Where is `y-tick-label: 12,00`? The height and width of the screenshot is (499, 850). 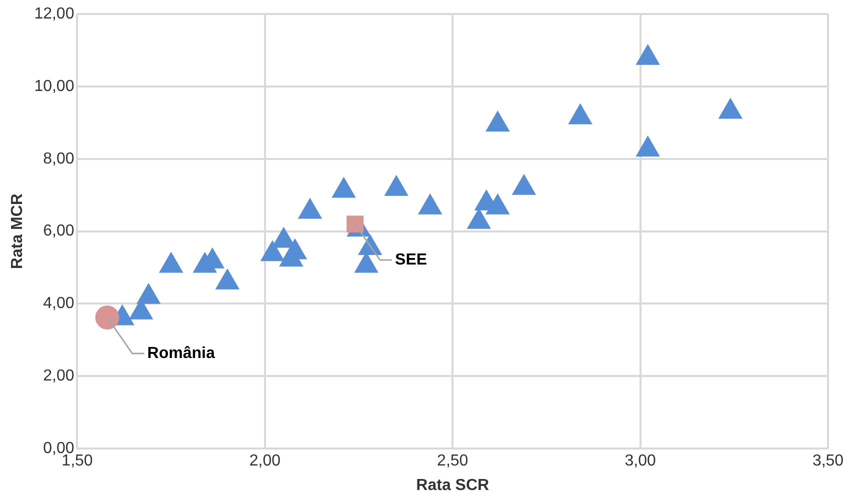 y-tick-label: 12,00 is located at coordinates (54, 13).